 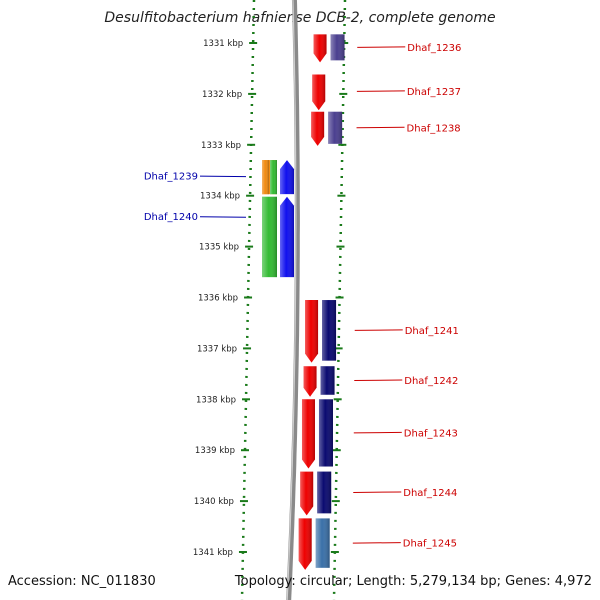 I want to click on tick-label: 1337 kbp, so click(x=217, y=349).